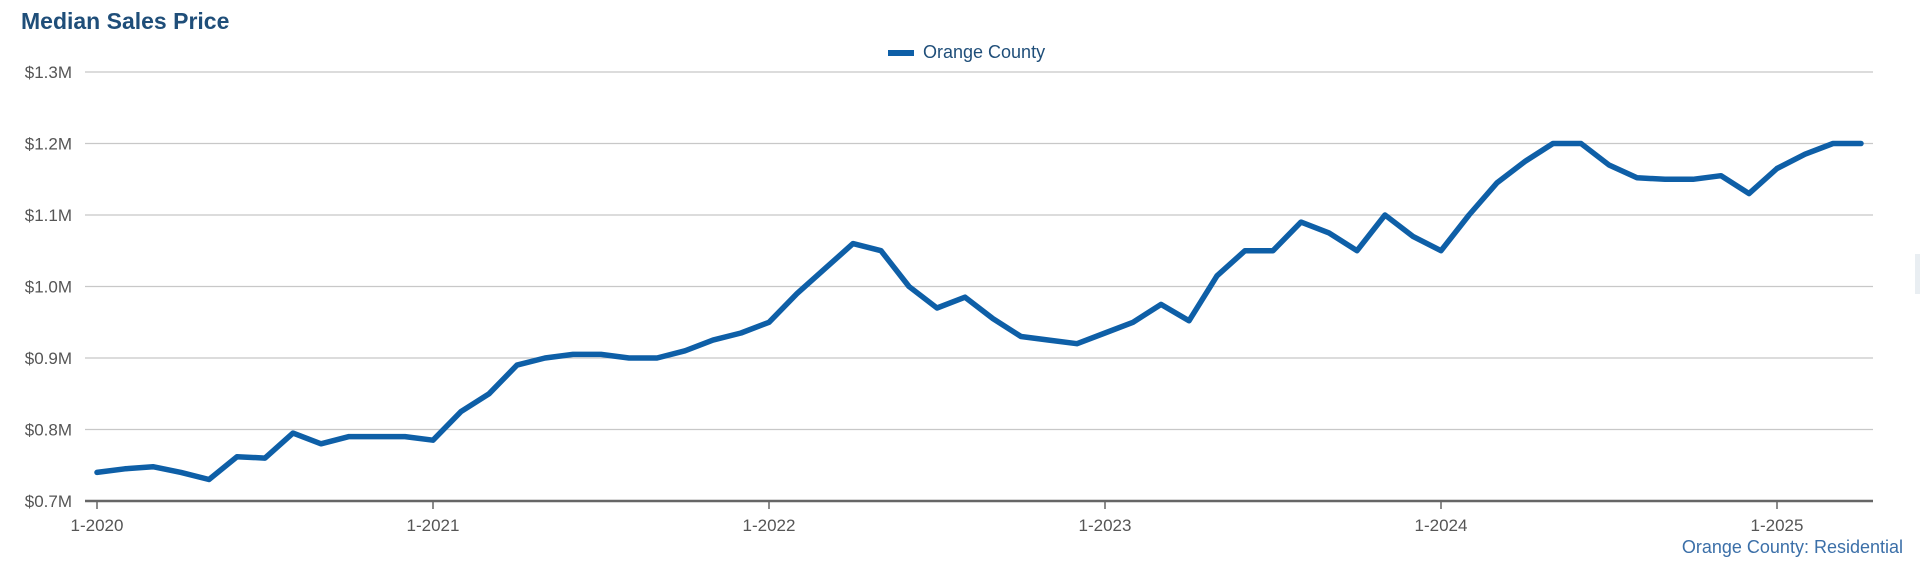  What do you see at coordinates (48, 144) in the screenshot?
I see `y-tick-label: $1.2M` at bounding box center [48, 144].